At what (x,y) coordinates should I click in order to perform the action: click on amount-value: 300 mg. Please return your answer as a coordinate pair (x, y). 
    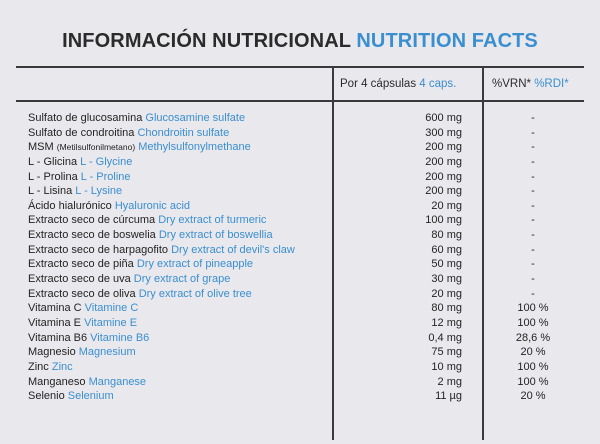
    Looking at the image, I should click on (443, 132).